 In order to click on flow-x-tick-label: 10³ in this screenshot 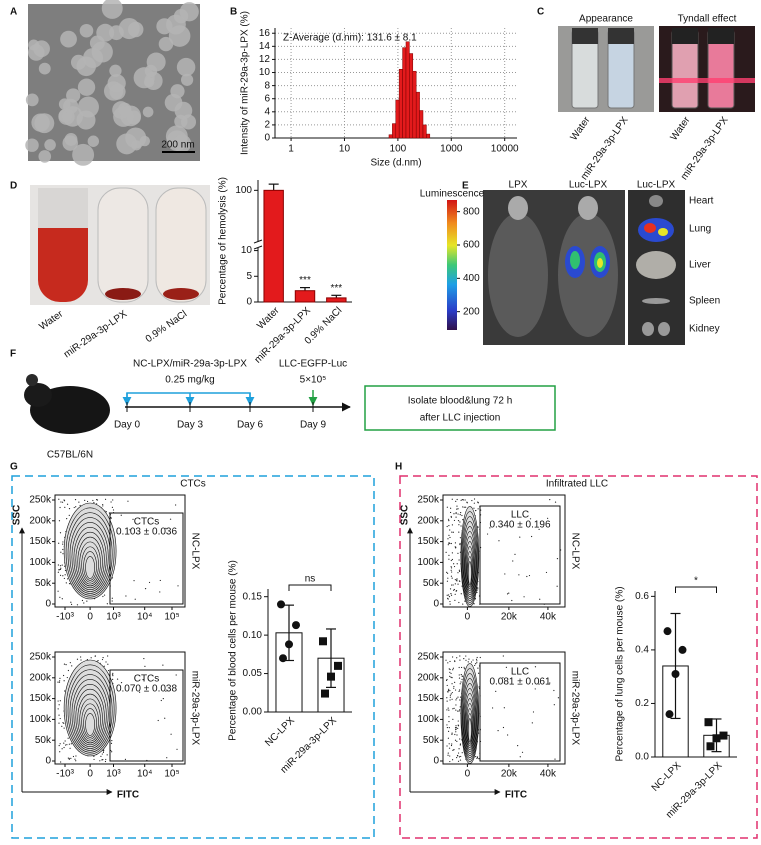, I will do `click(113, 617)`.